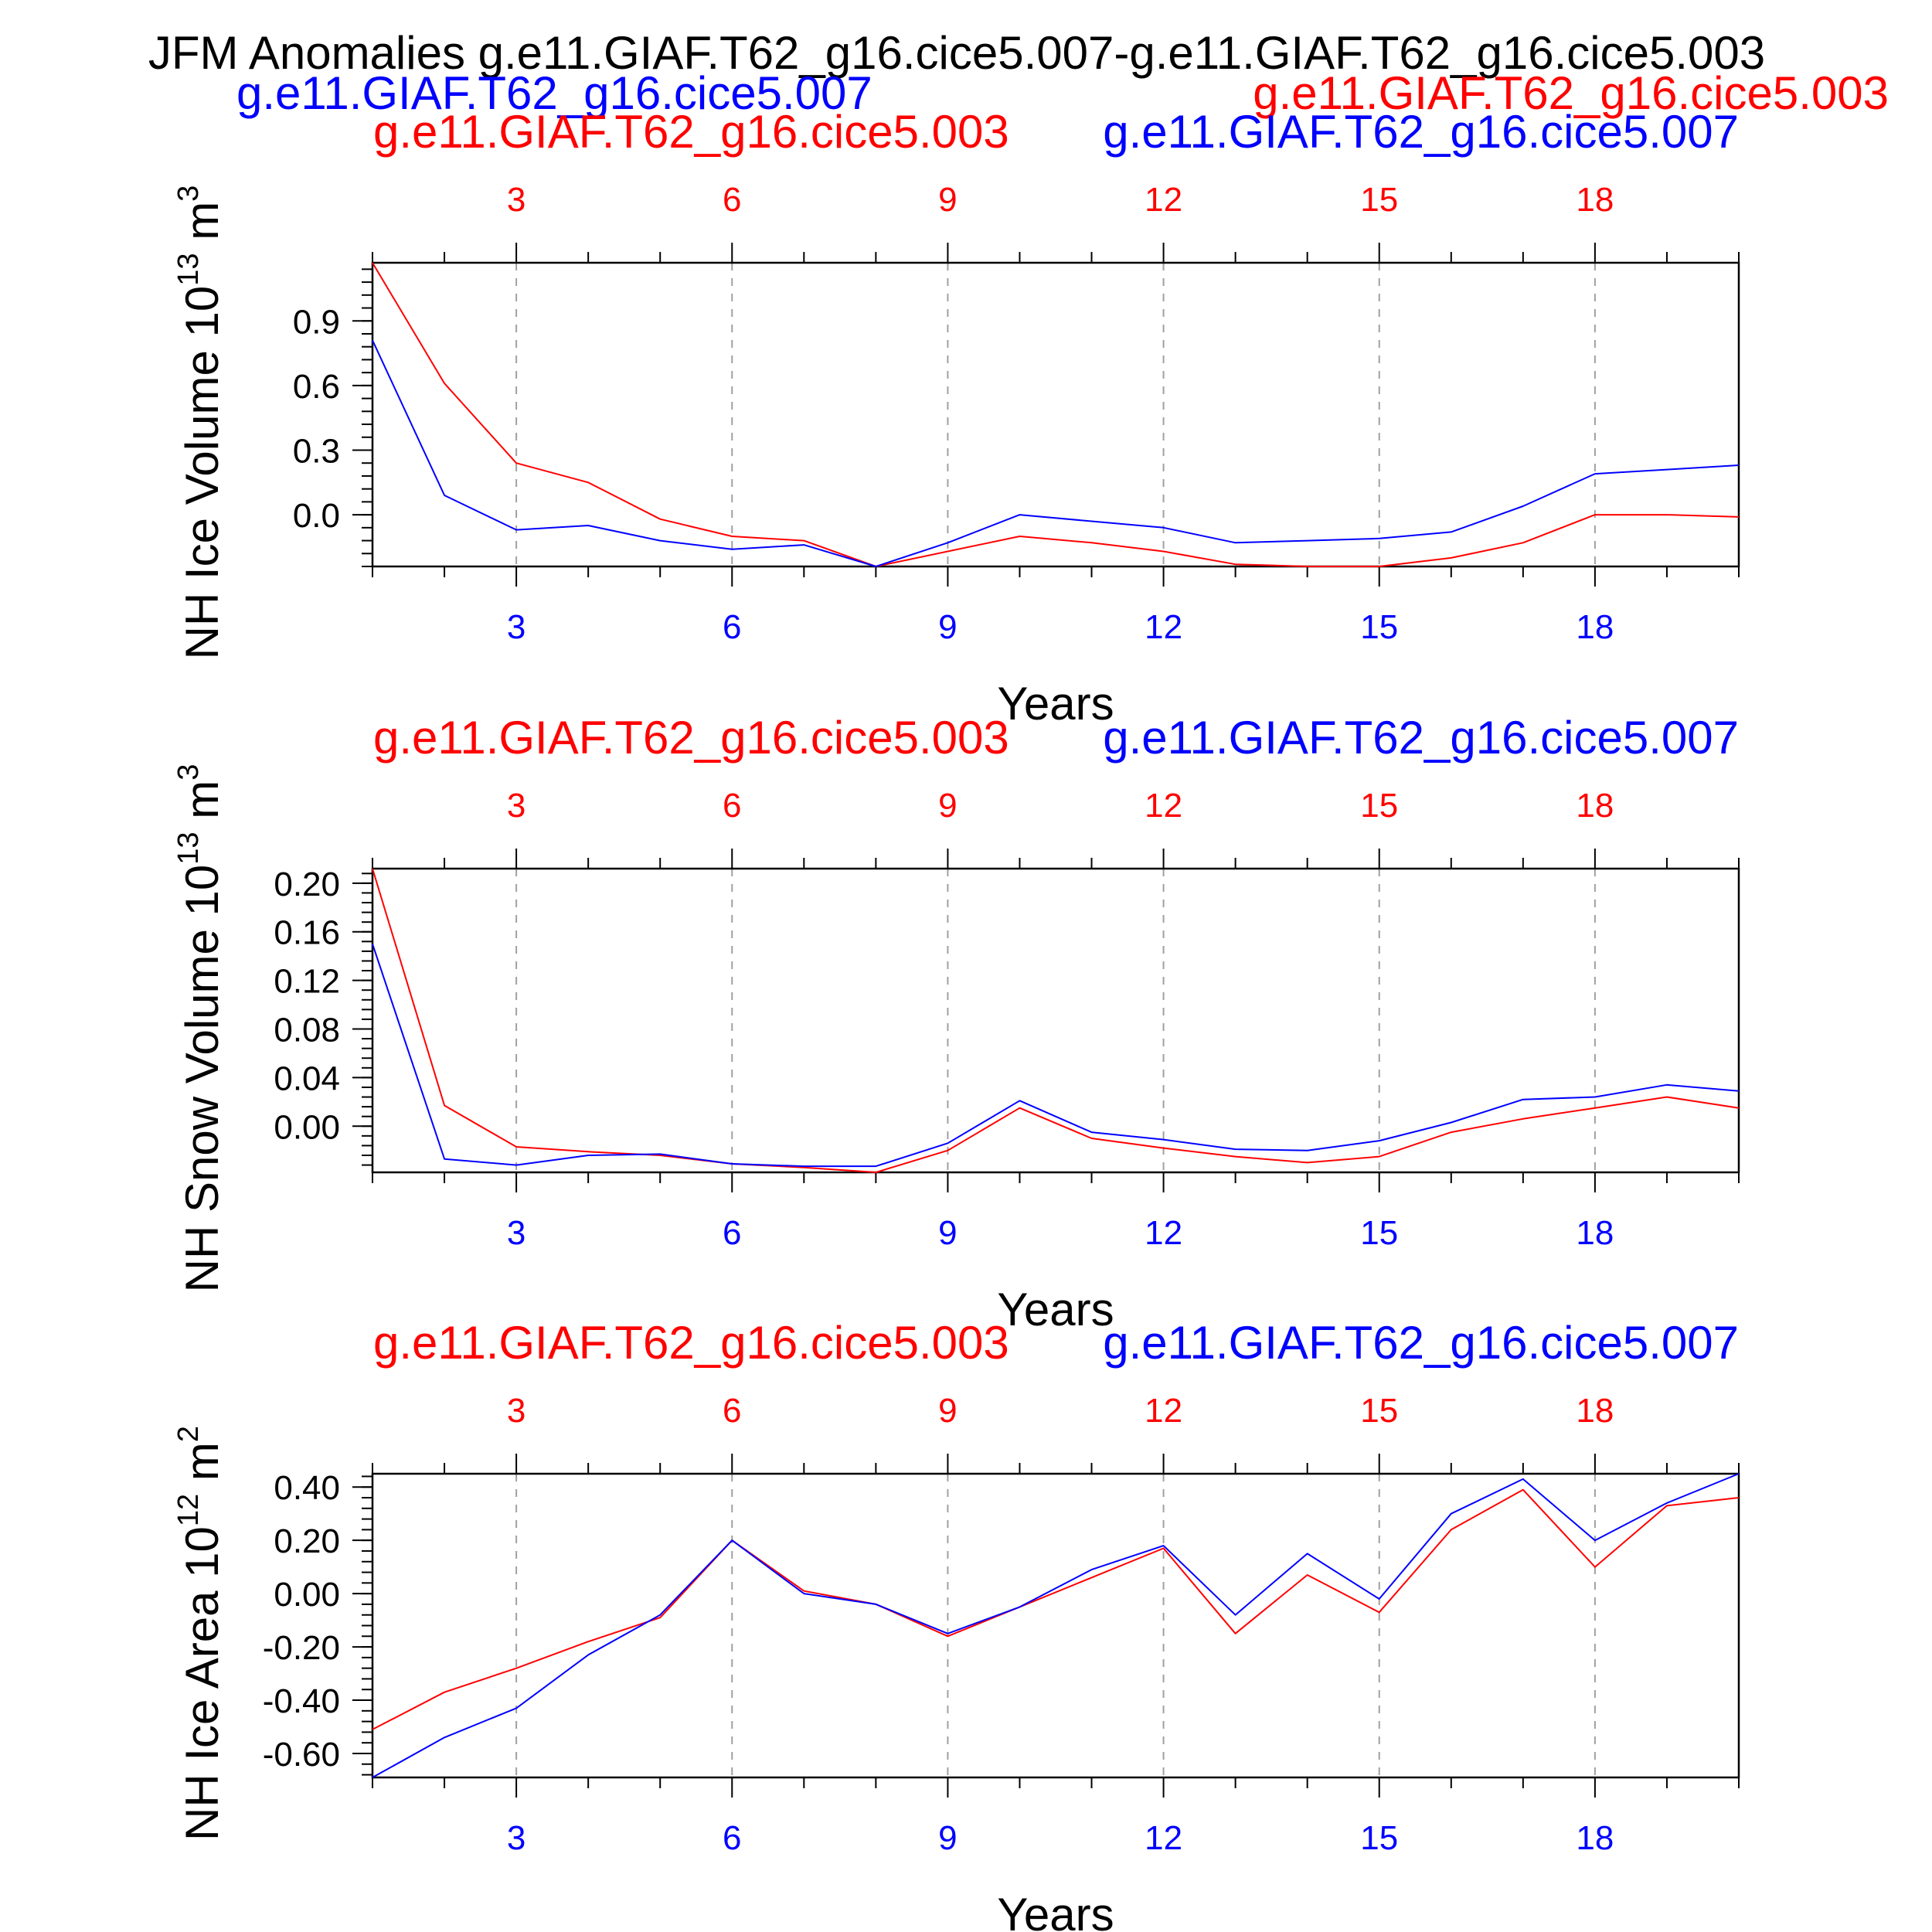  Describe the element at coordinates (307, 1030) in the screenshot. I see `y-tick-label: 0.08` at that location.